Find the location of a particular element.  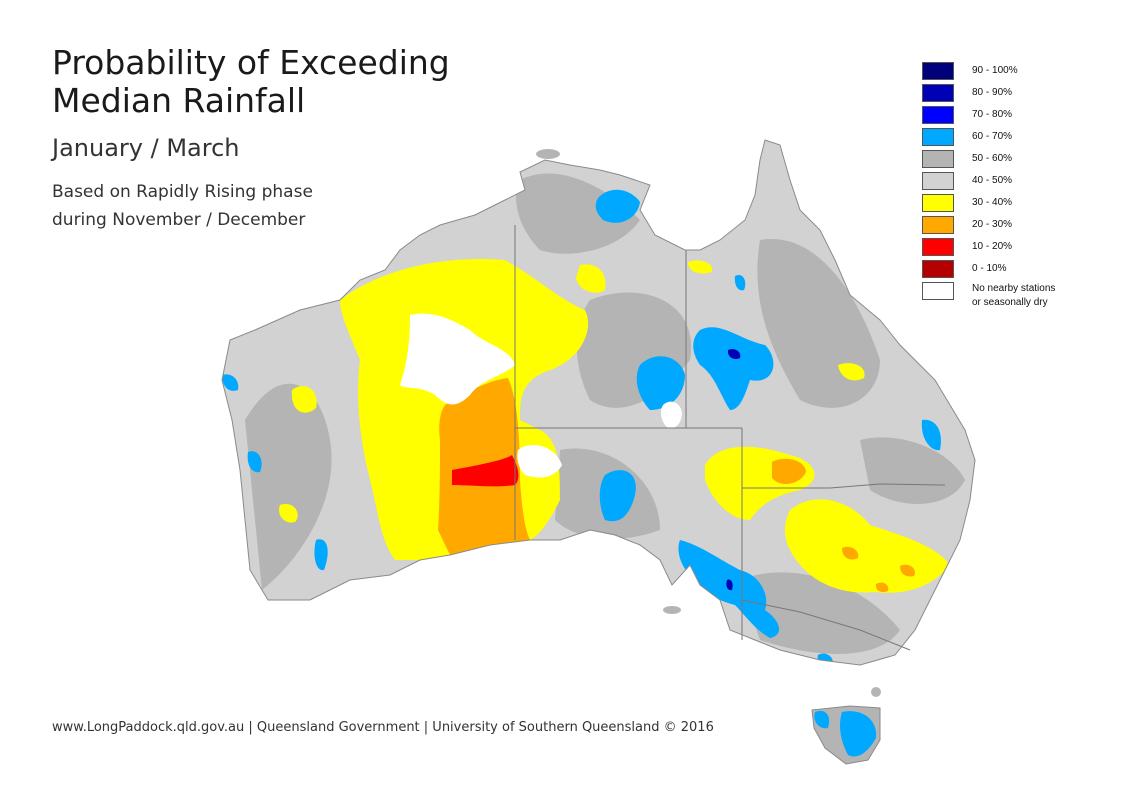

grey-band-southeast is located at coordinates (820, 613).